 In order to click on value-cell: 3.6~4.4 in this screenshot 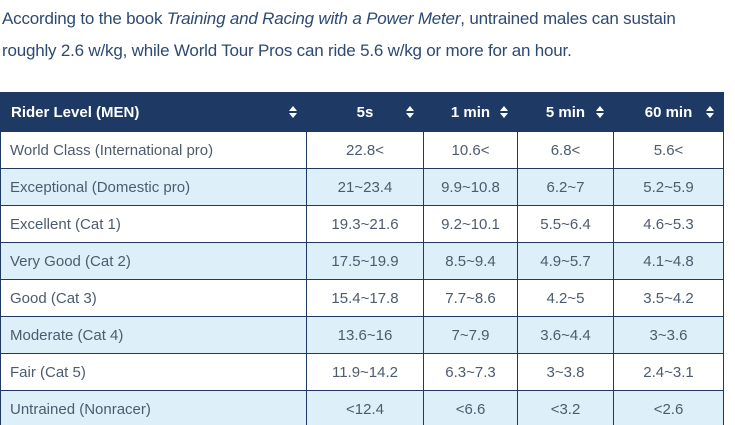, I will do `click(565, 335)`.